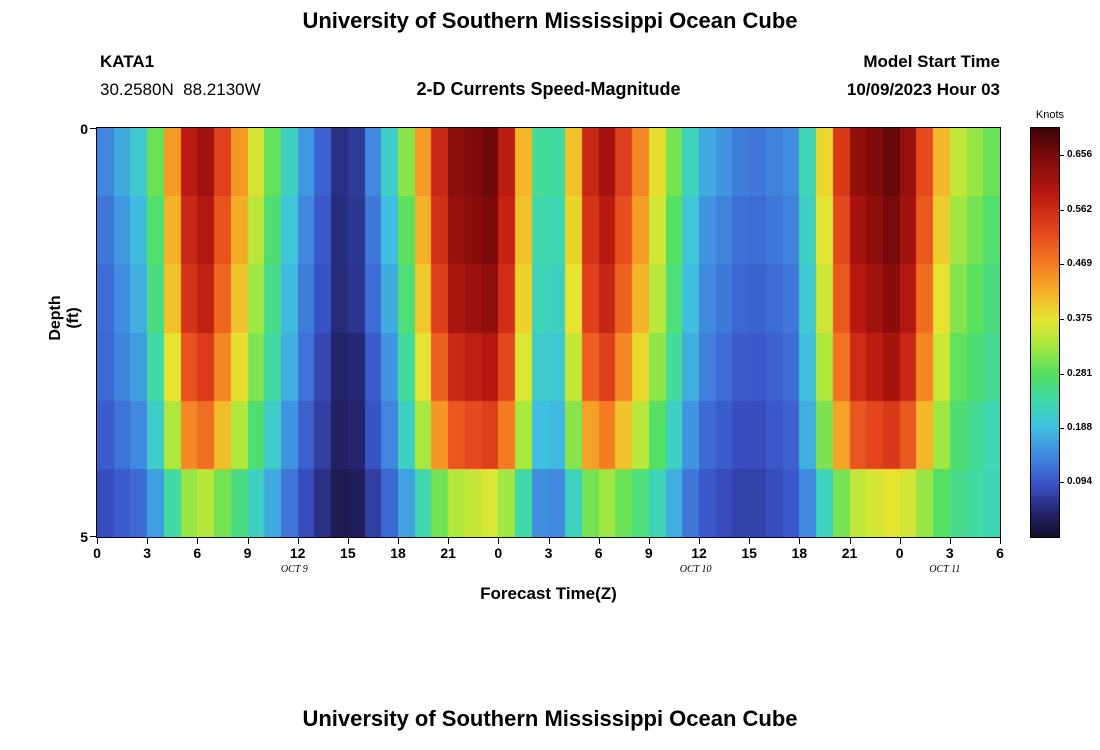  Describe the element at coordinates (1080, 373) in the screenshot. I see `colorbar-tick-label: 0.281` at that location.